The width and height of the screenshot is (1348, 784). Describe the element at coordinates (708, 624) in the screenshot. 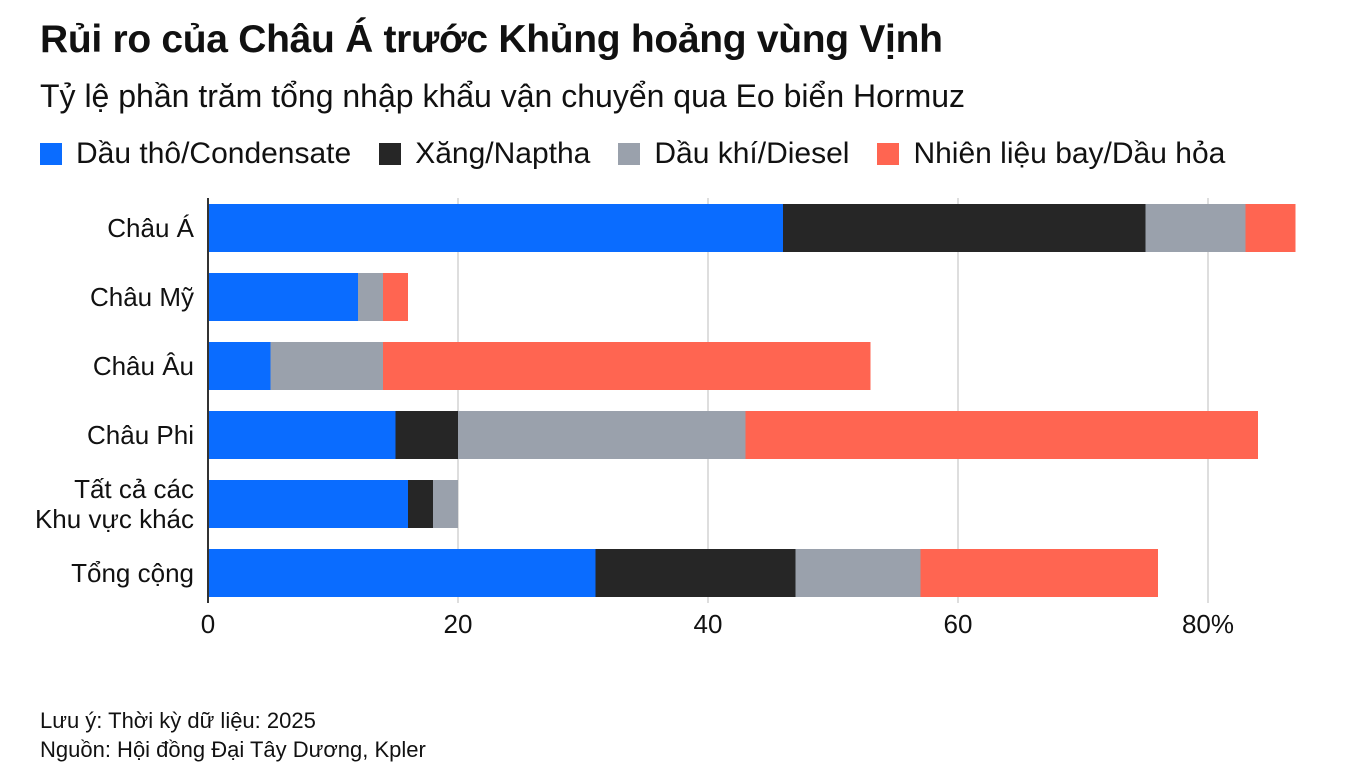

I see `x-tick-label-40: 40` at that location.